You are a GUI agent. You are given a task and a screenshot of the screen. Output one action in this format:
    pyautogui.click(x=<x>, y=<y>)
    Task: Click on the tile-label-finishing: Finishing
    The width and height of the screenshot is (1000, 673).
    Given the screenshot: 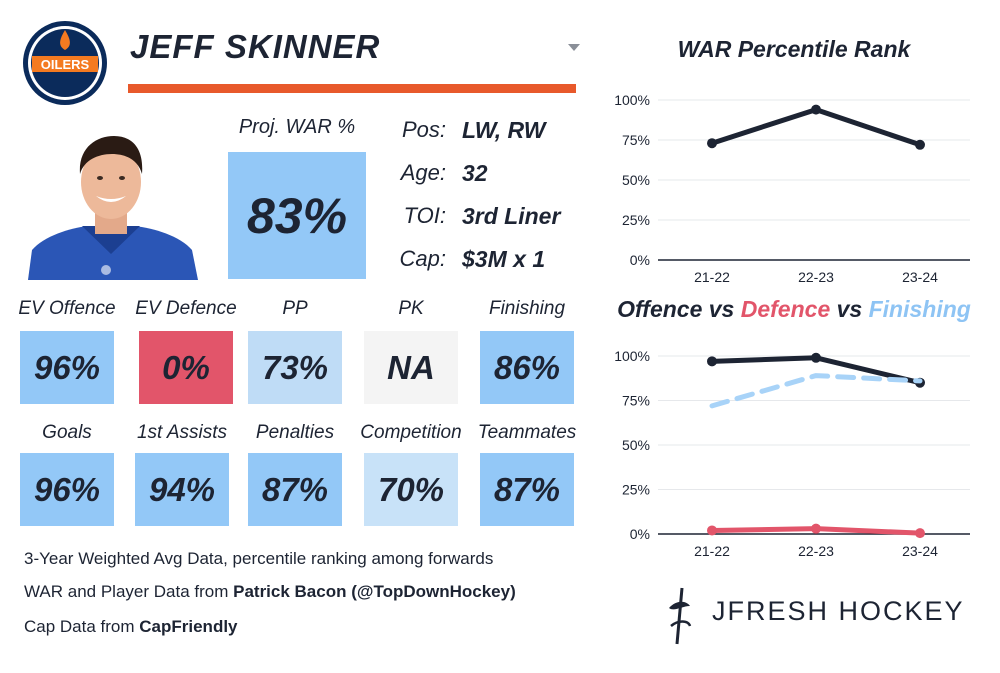 What is the action you would take?
    pyautogui.click(x=527, y=308)
    